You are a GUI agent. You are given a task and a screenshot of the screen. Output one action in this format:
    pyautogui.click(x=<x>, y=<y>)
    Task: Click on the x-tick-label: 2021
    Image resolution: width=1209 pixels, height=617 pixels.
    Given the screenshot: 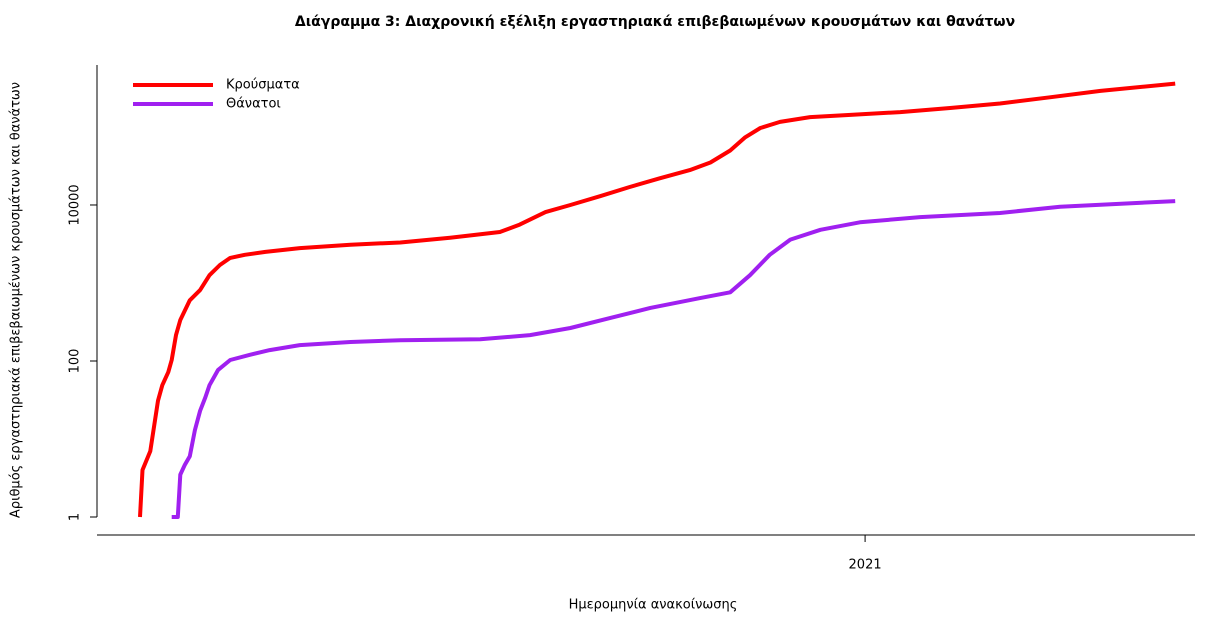 What is the action you would take?
    pyautogui.click(x=865, y=565)
    